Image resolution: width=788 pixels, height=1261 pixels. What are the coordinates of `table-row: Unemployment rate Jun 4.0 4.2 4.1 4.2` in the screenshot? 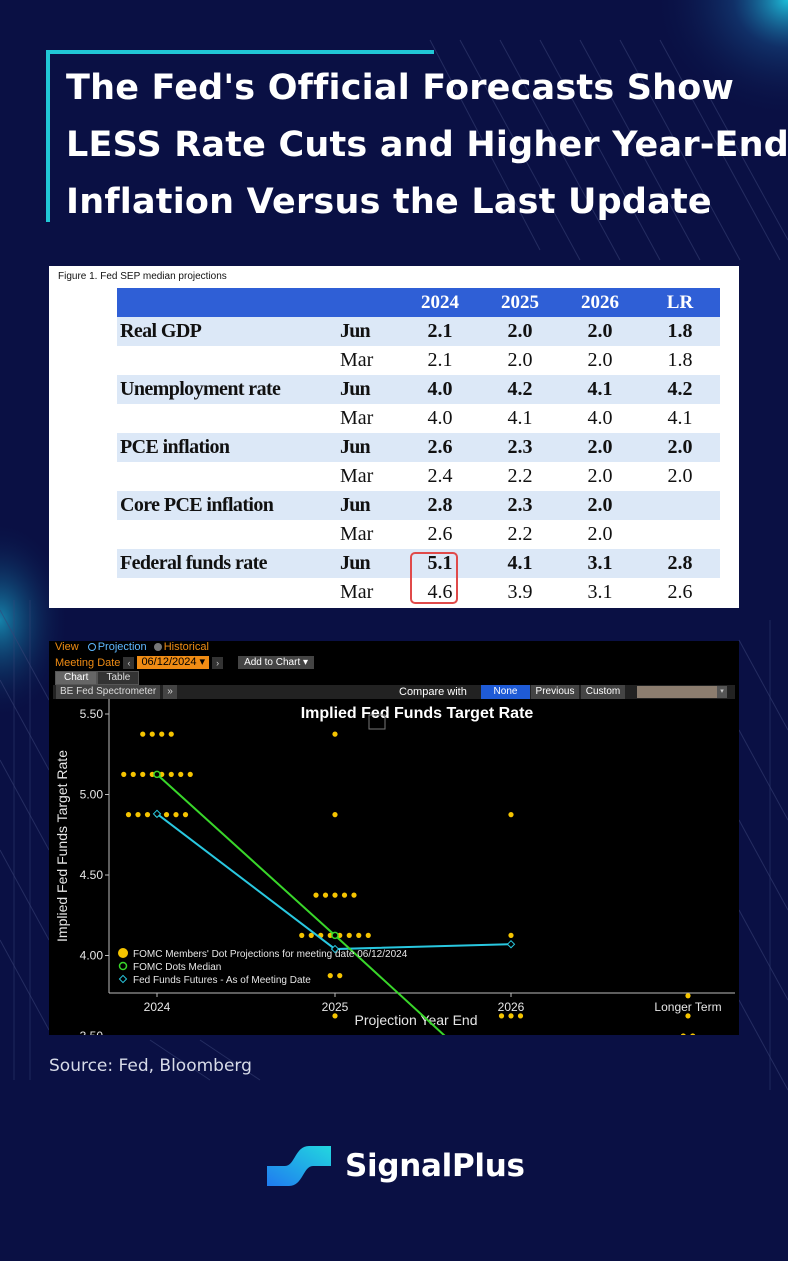 It's located at (418, 389).